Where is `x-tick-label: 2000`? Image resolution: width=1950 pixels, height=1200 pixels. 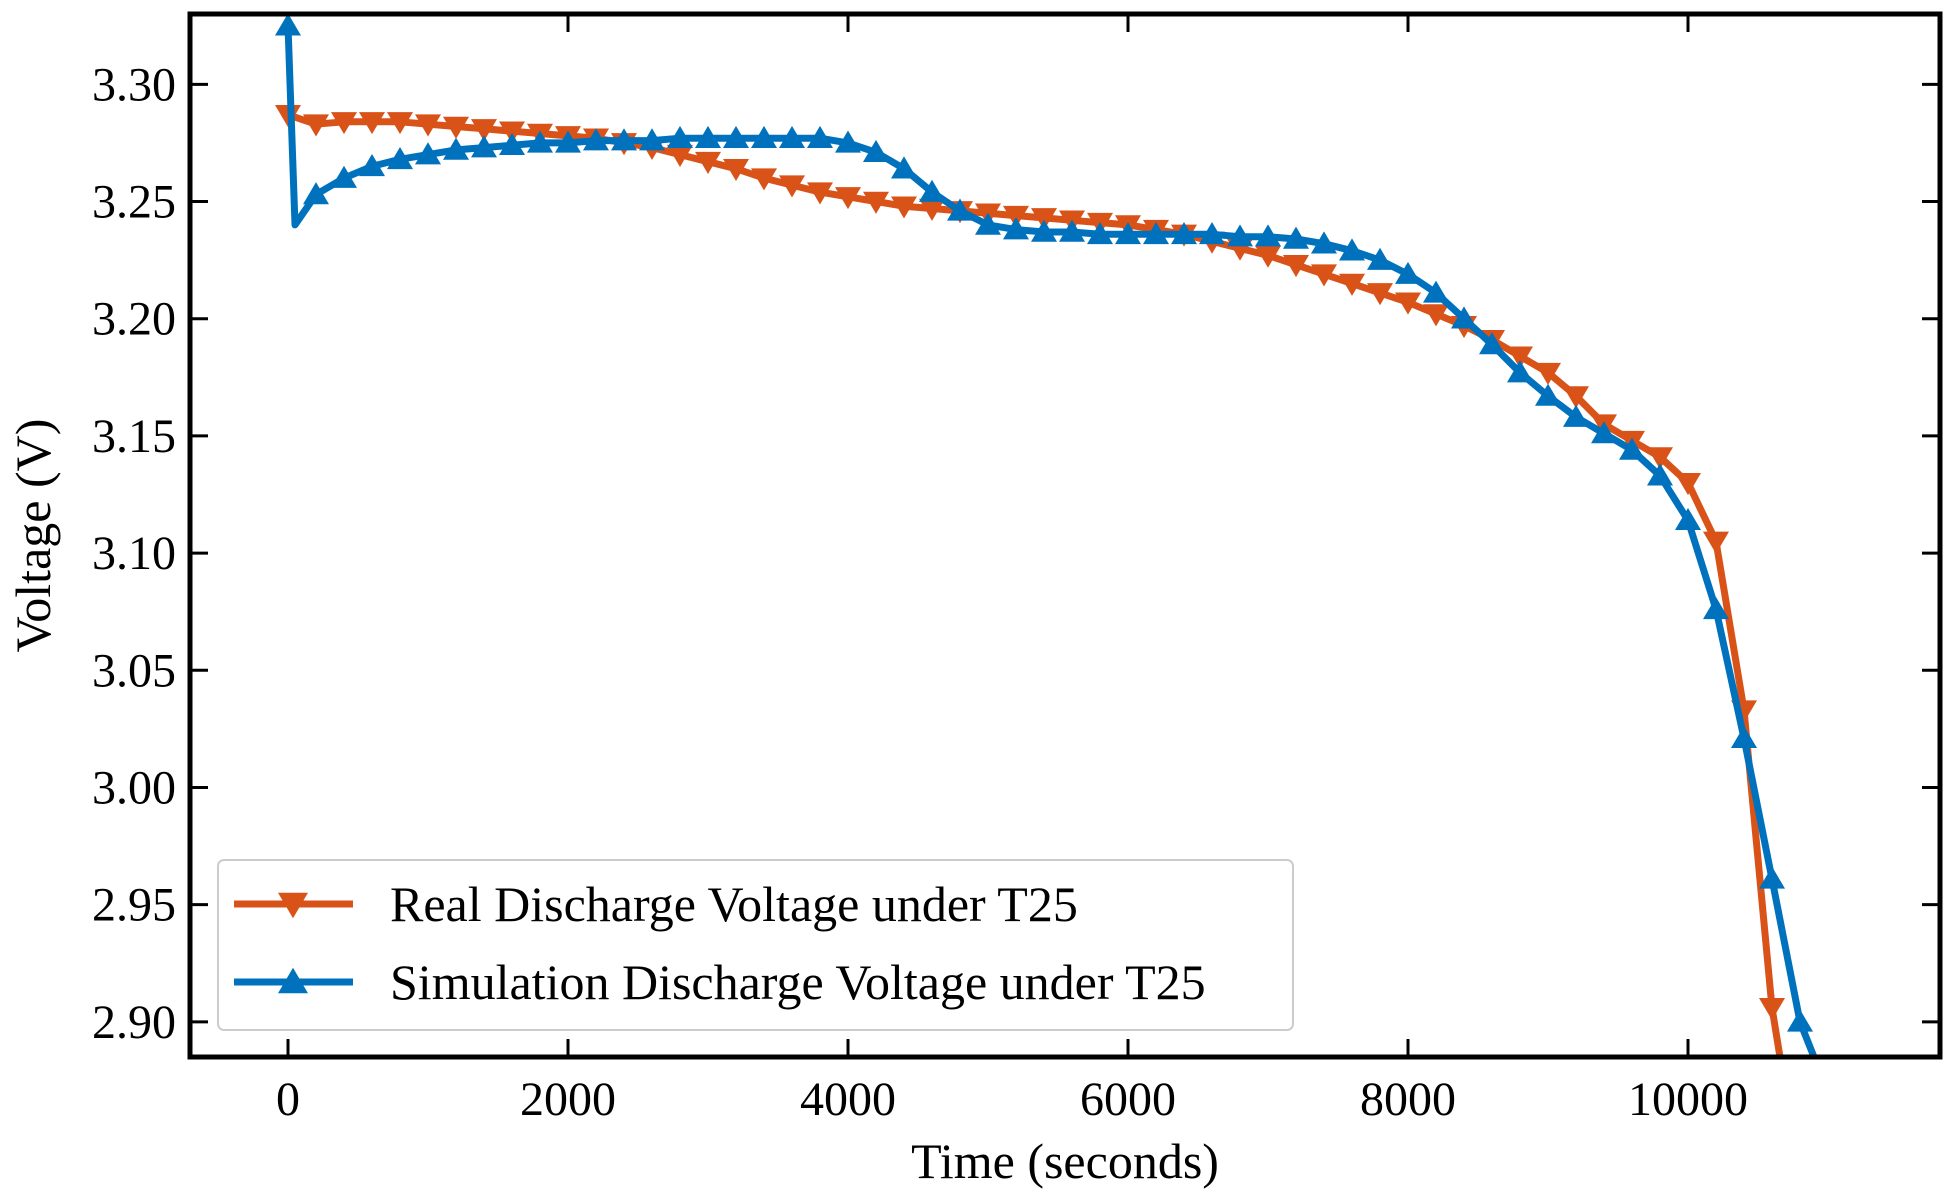 x-tick-label: 2000 is located at coordinates (568, 1099).